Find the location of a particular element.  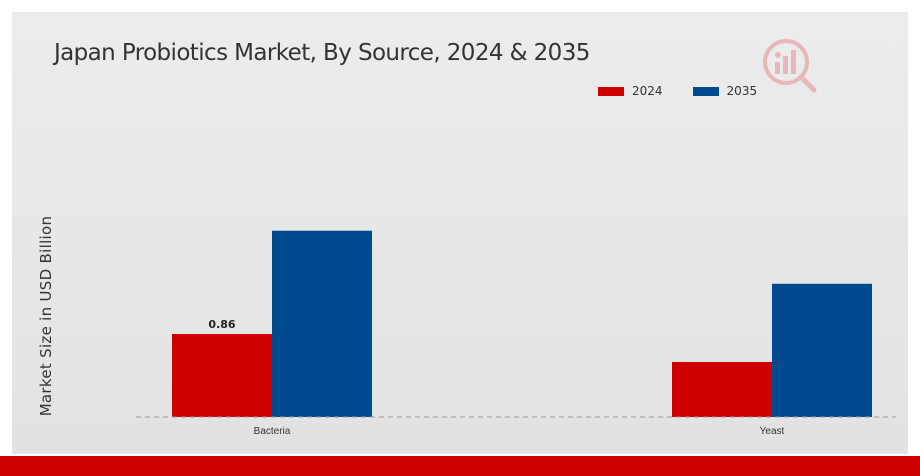

legend-swatch-2024 is located at coordinates (611, 91).